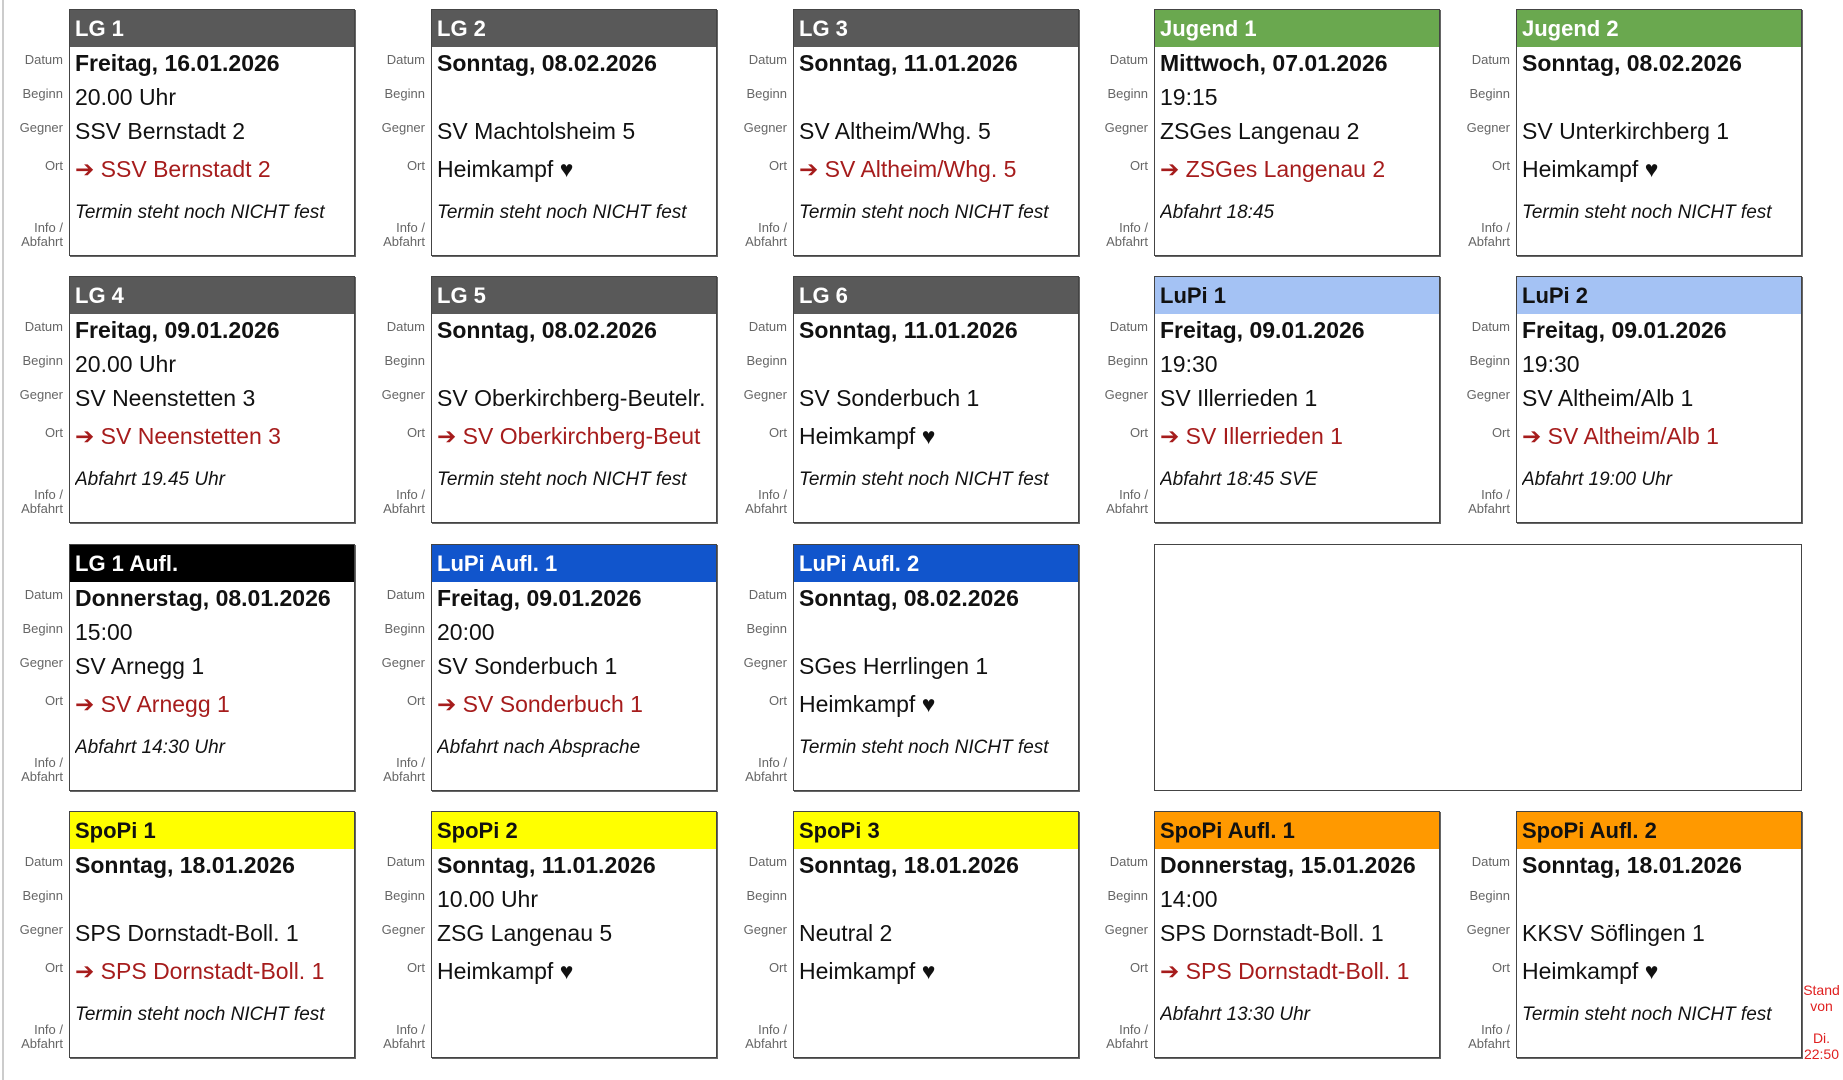 This screenshot has height=1080, width=1843. I want to click on team-header: LuPi 1, so click(1297, 295).